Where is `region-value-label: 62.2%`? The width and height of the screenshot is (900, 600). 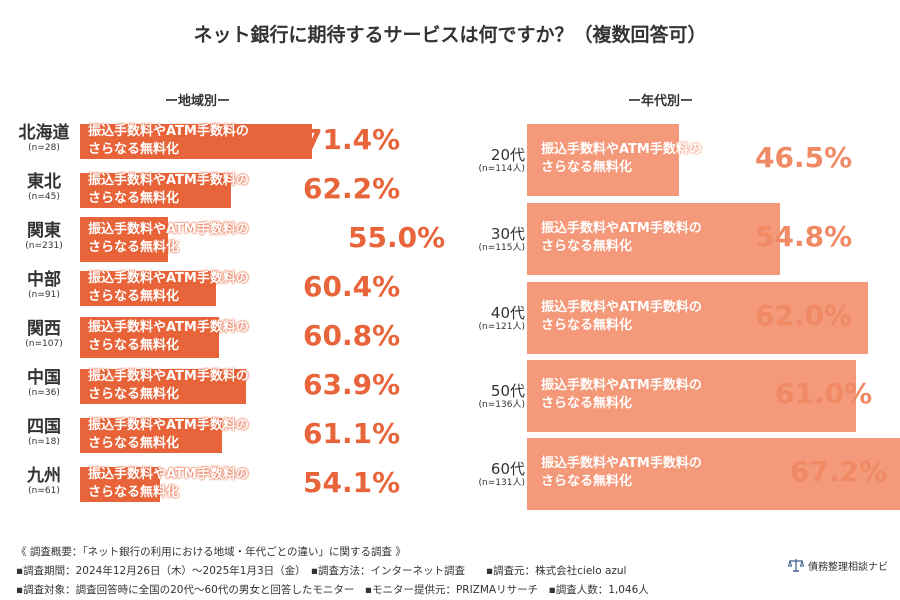 region-value-label: 62.2% is located at coordinates (352, 188).